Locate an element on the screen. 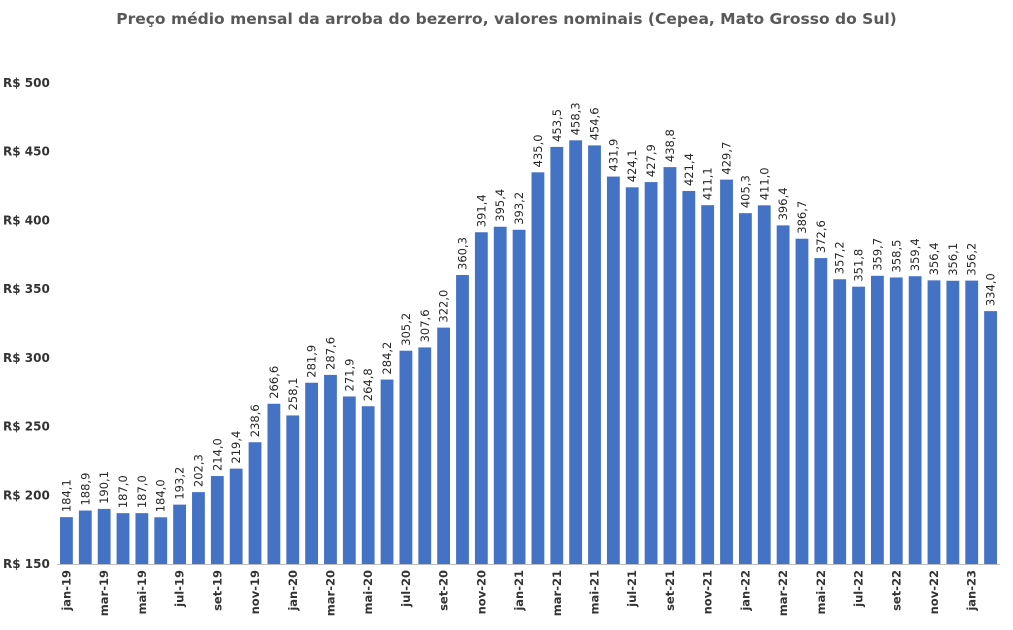 Image resolution: width=1013 pixels, height=630 pixels. data-label: 219,4 is located at coordinates (236, 447).